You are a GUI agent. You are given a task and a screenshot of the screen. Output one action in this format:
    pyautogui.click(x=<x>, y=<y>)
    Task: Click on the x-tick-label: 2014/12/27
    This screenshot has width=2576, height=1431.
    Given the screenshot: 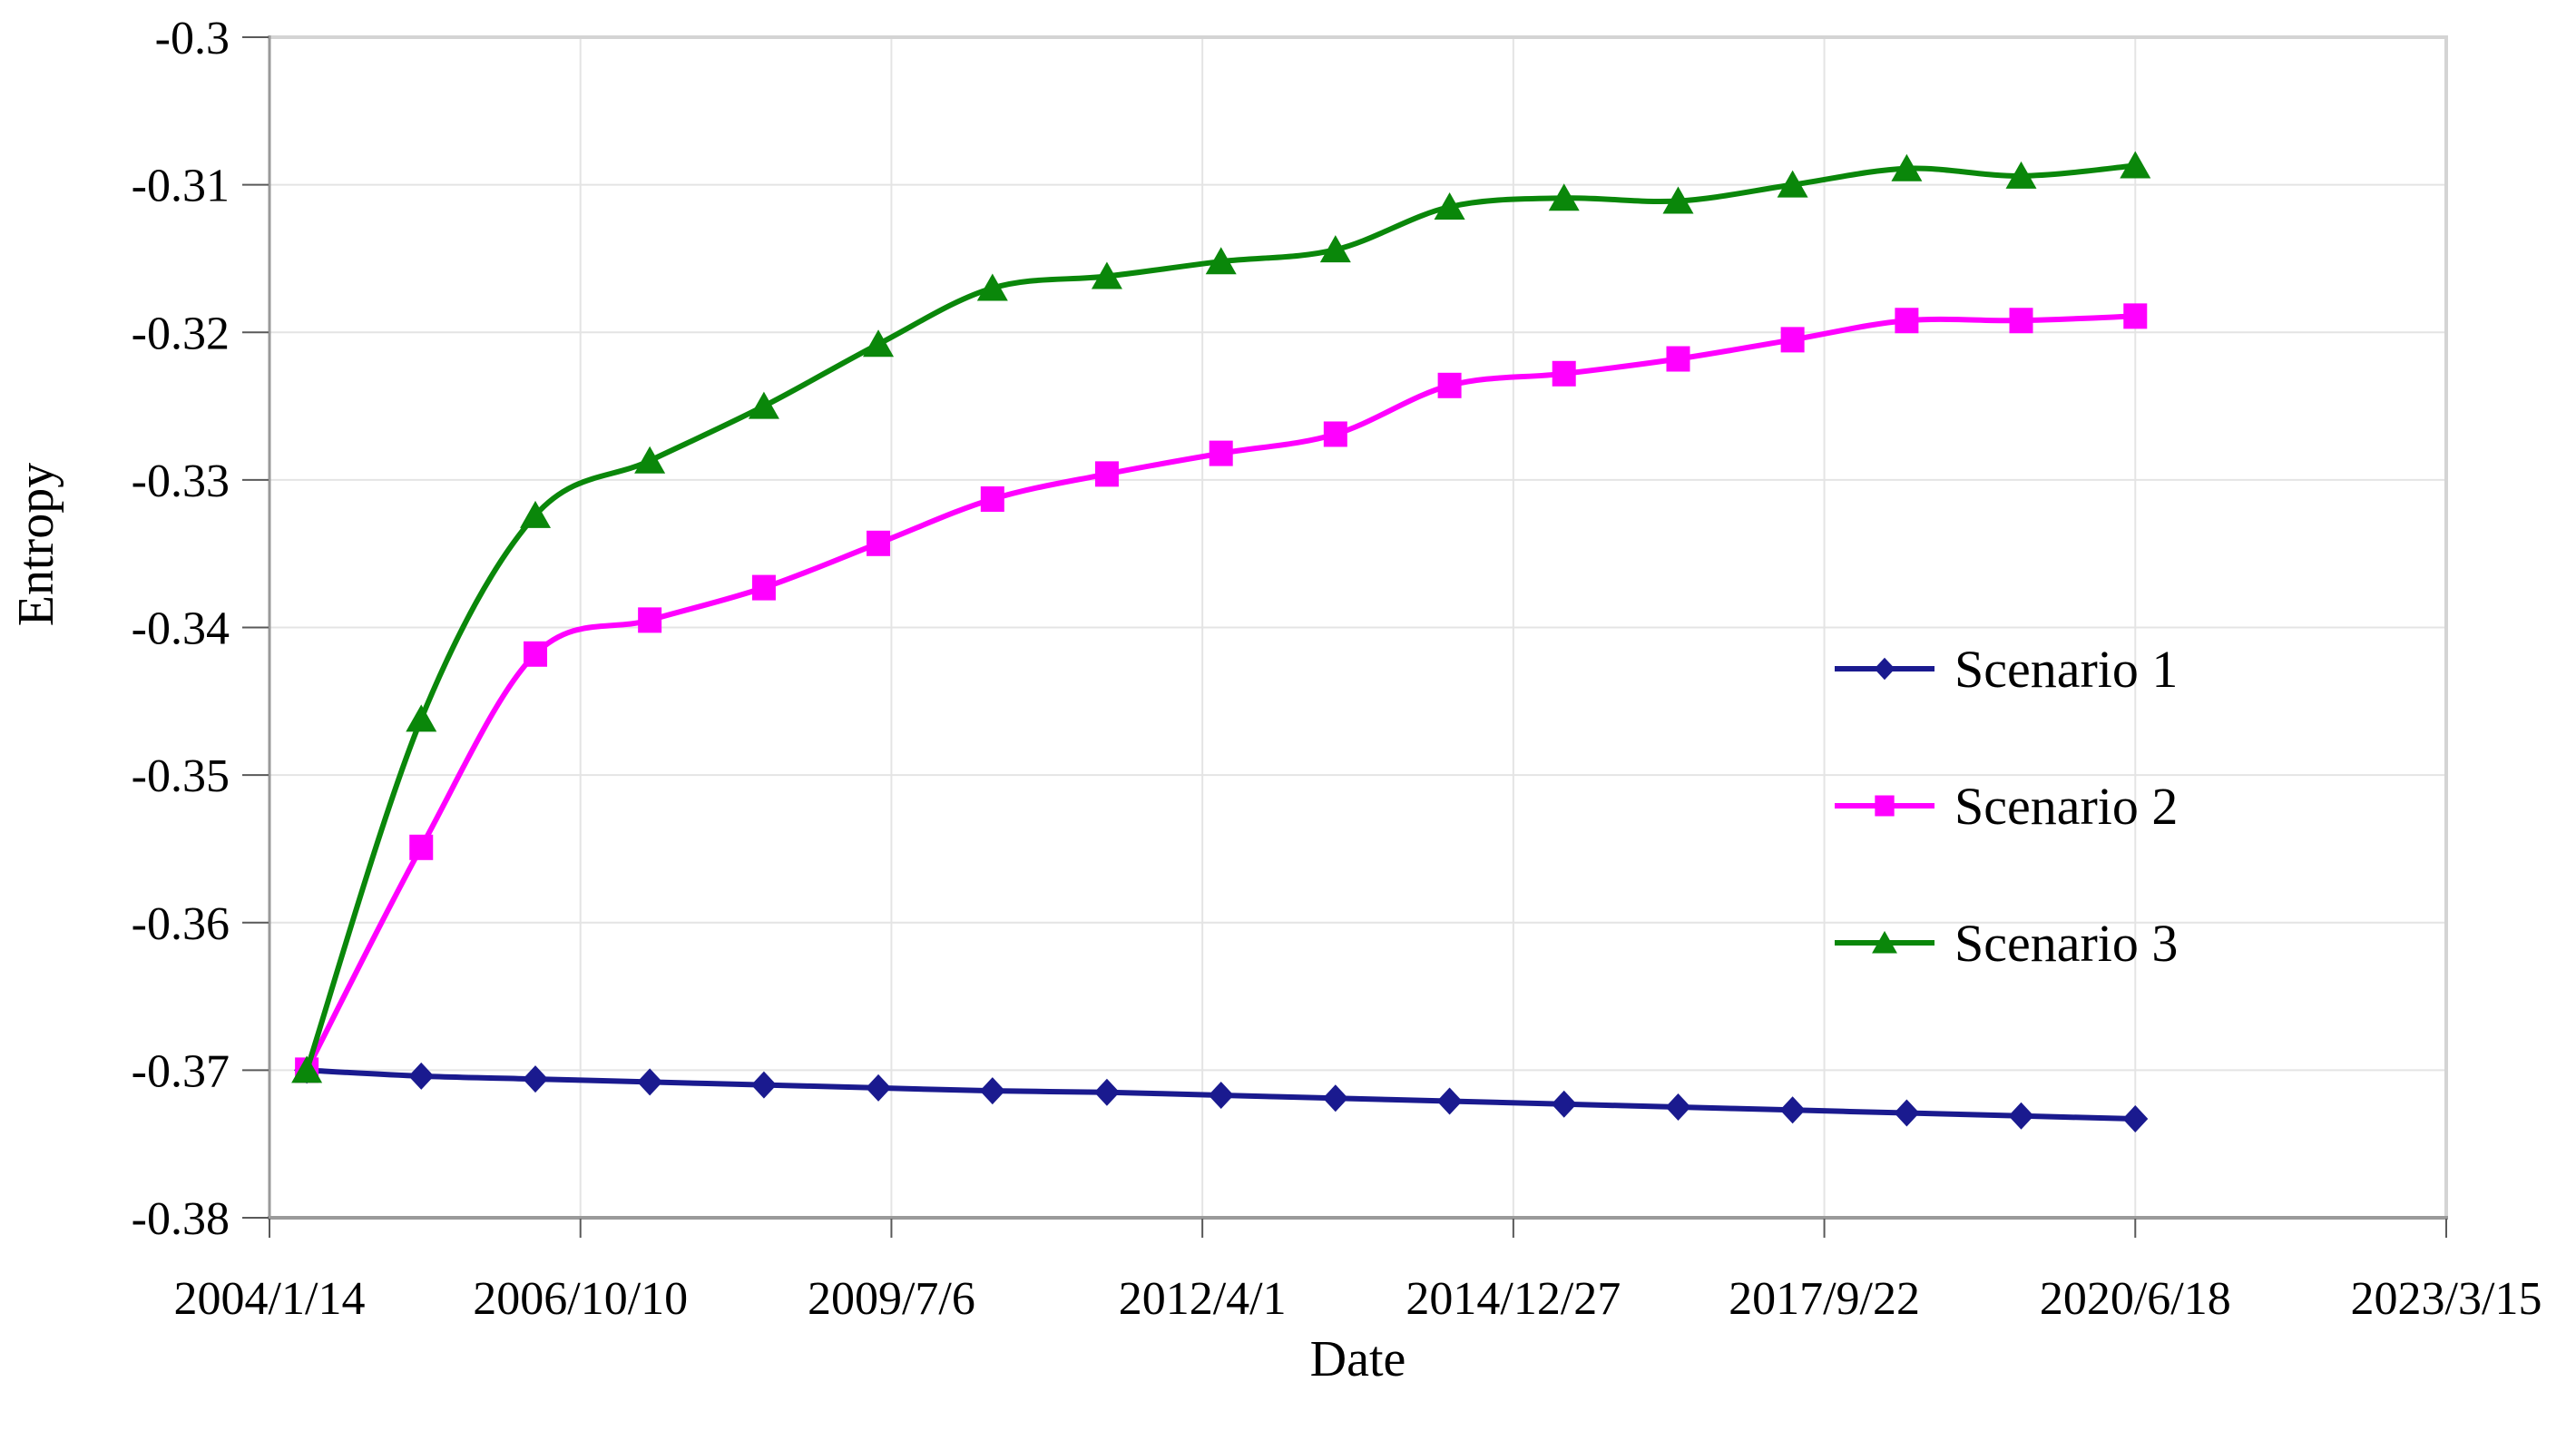 What is the action you would take?
    pyautogui.click(x=1513, y=1299)
    